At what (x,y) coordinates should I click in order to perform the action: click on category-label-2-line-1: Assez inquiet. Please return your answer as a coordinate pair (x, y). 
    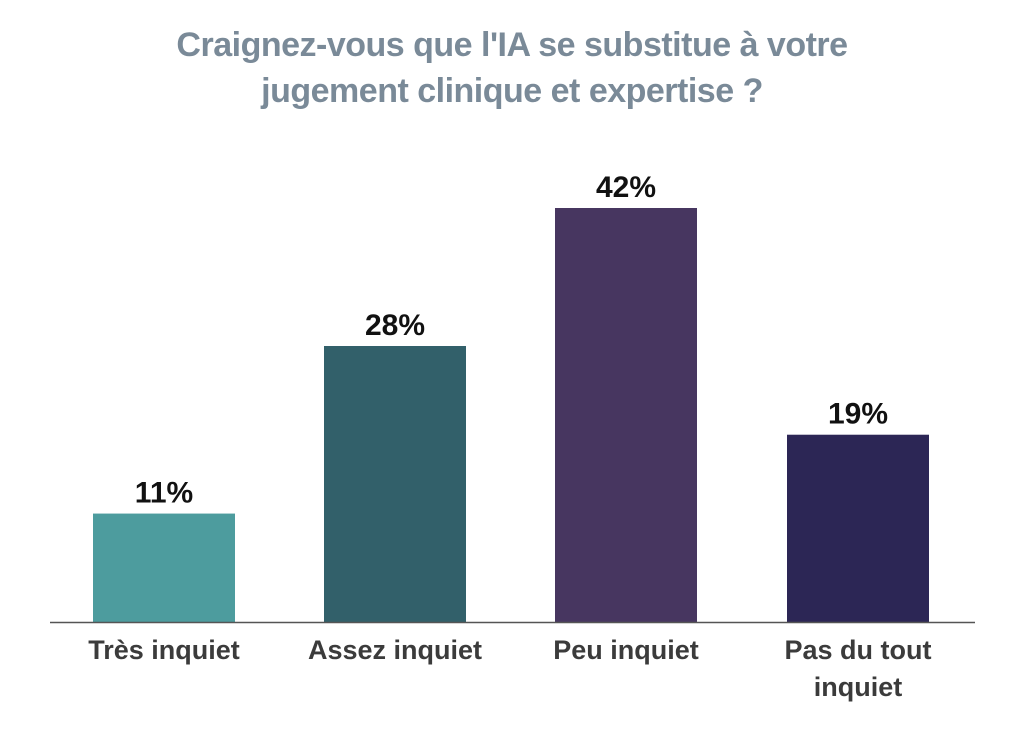
    Looking at the image, I should click on (395, 650).